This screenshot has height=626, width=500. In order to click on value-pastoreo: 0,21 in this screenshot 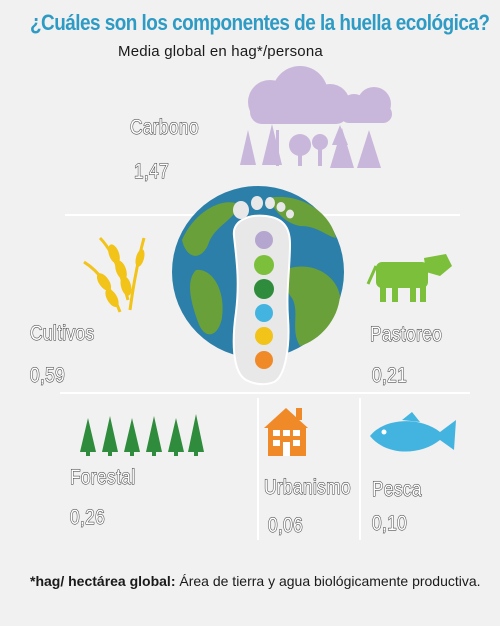, I will do `click(390, 376)`.